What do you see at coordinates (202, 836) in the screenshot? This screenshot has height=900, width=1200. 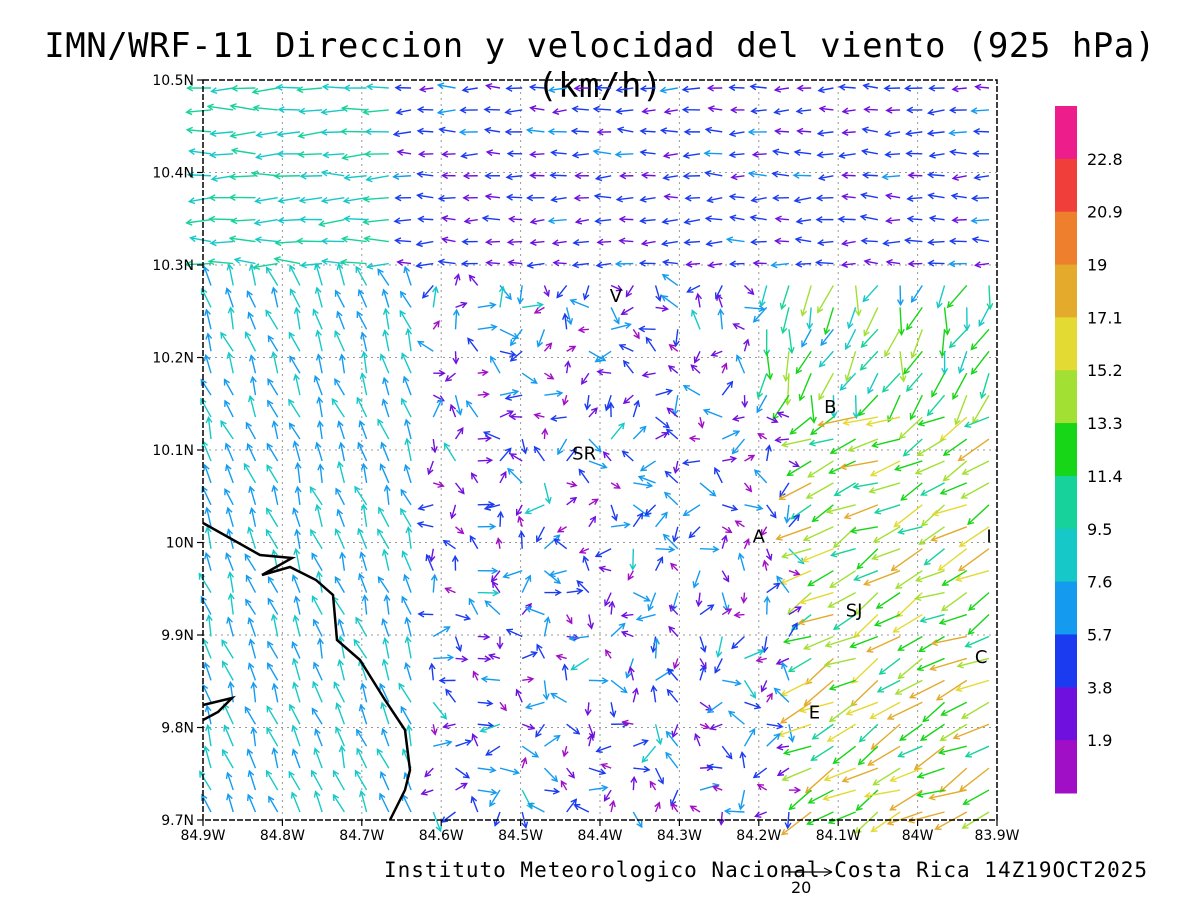 I see `lon-tick-label: 84.9W` at bounding box center [202, 836].